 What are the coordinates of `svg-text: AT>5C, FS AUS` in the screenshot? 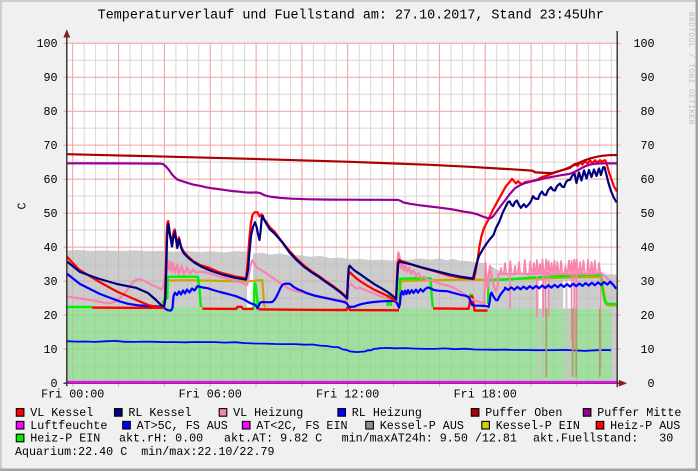 It's located at (182, 426).